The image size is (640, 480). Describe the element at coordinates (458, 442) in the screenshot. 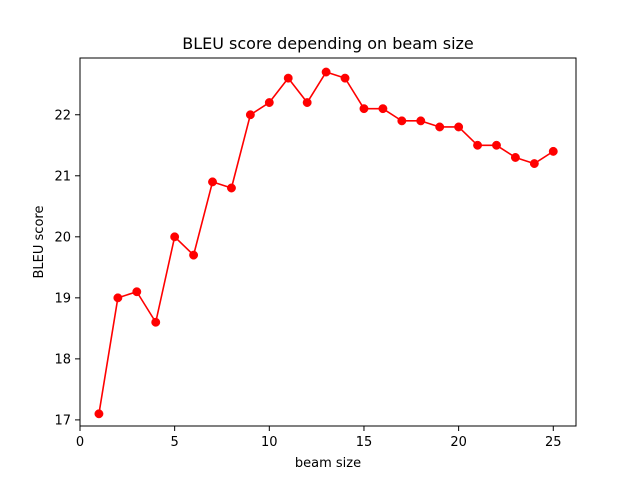

I see `x-tick-label: 20` at that location.